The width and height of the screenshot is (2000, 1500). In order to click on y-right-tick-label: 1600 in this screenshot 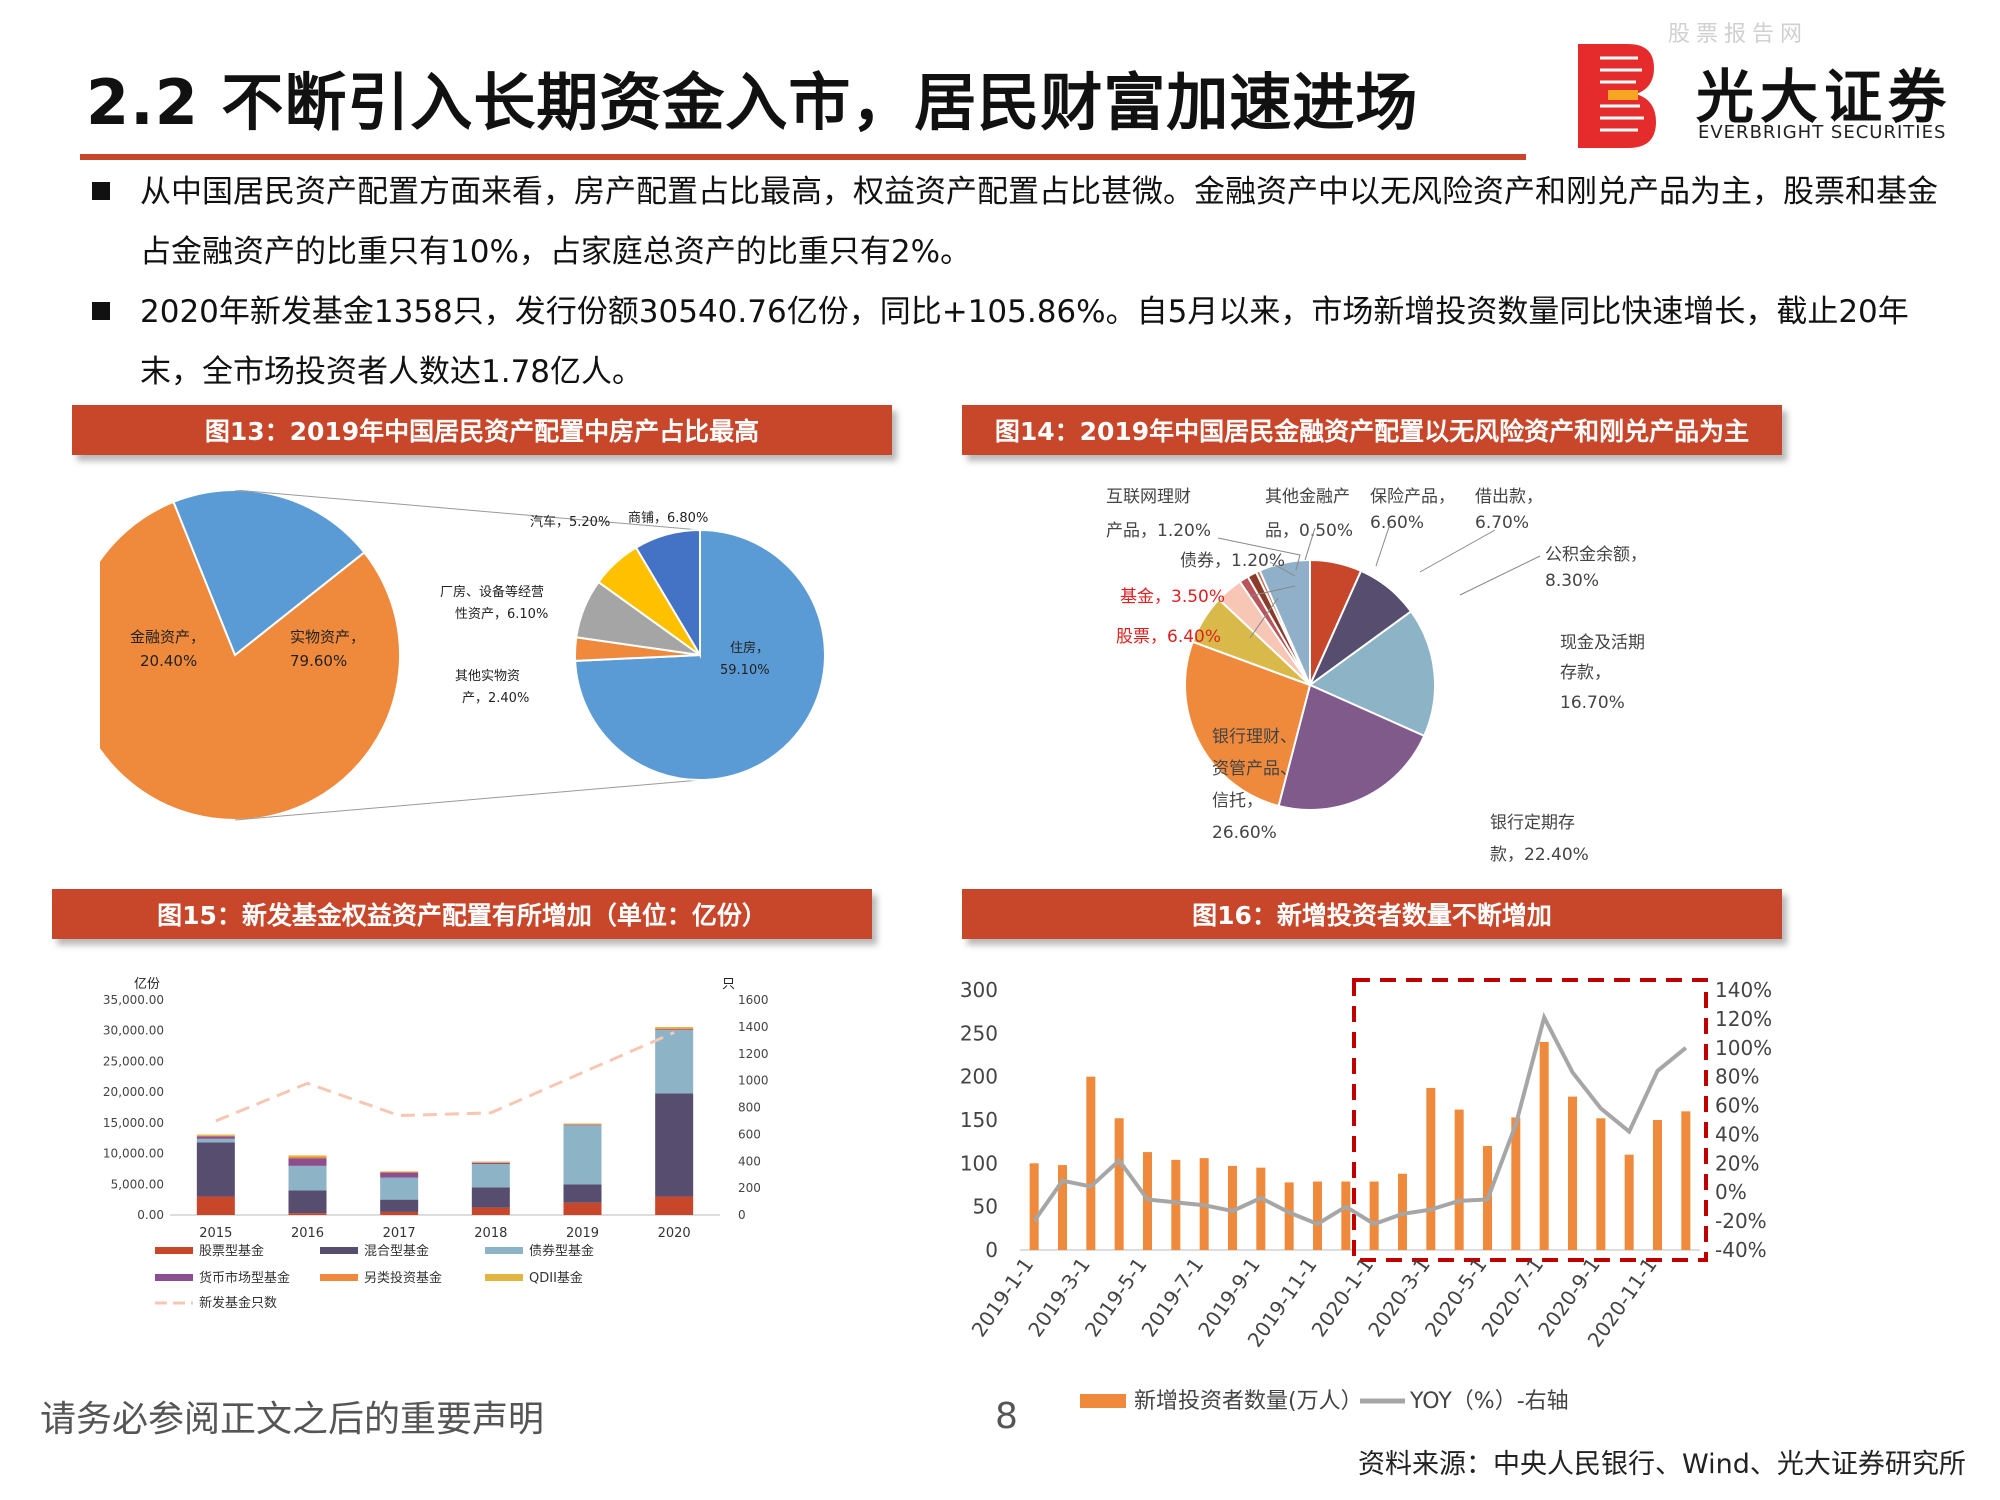, I will do `click(753, 1000)`.